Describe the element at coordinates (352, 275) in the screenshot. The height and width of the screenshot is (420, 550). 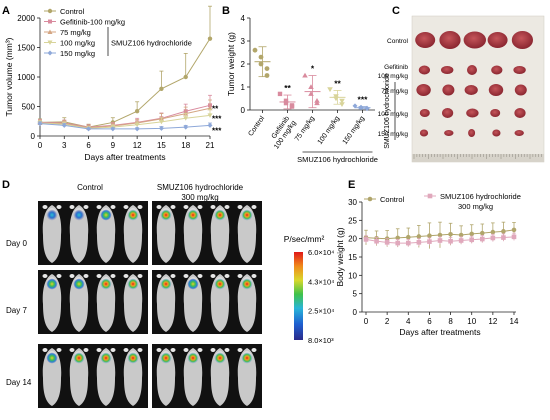
I see `y-tick-label: 10` at that location.